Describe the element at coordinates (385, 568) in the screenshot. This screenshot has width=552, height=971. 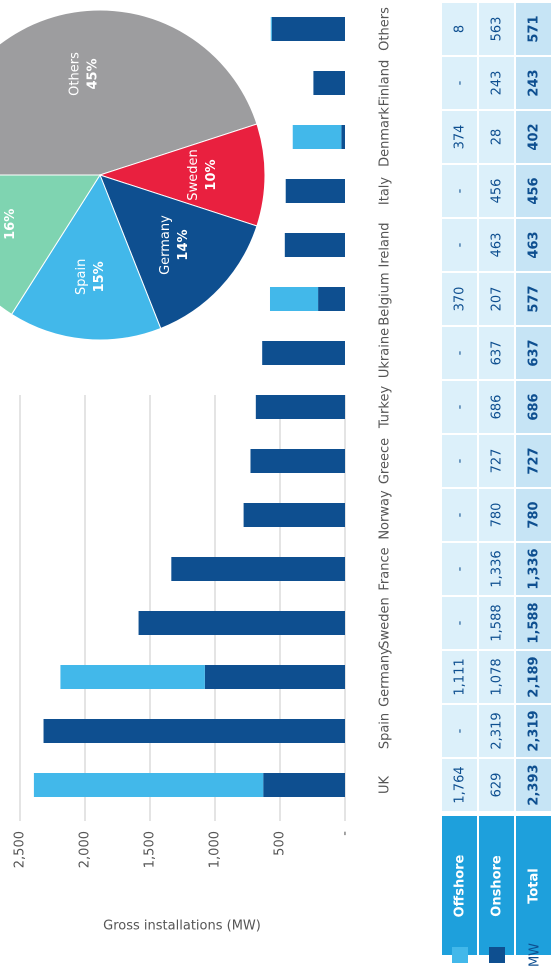
I see `x-tick-label: France` at that location.